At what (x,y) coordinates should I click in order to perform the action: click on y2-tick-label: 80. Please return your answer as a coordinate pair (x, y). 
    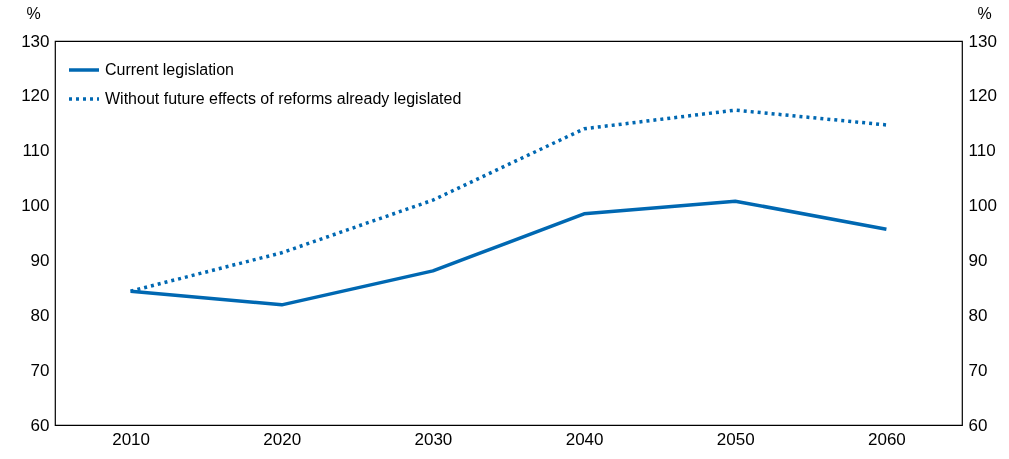
    Looking at the image, I should click on (978, 315).